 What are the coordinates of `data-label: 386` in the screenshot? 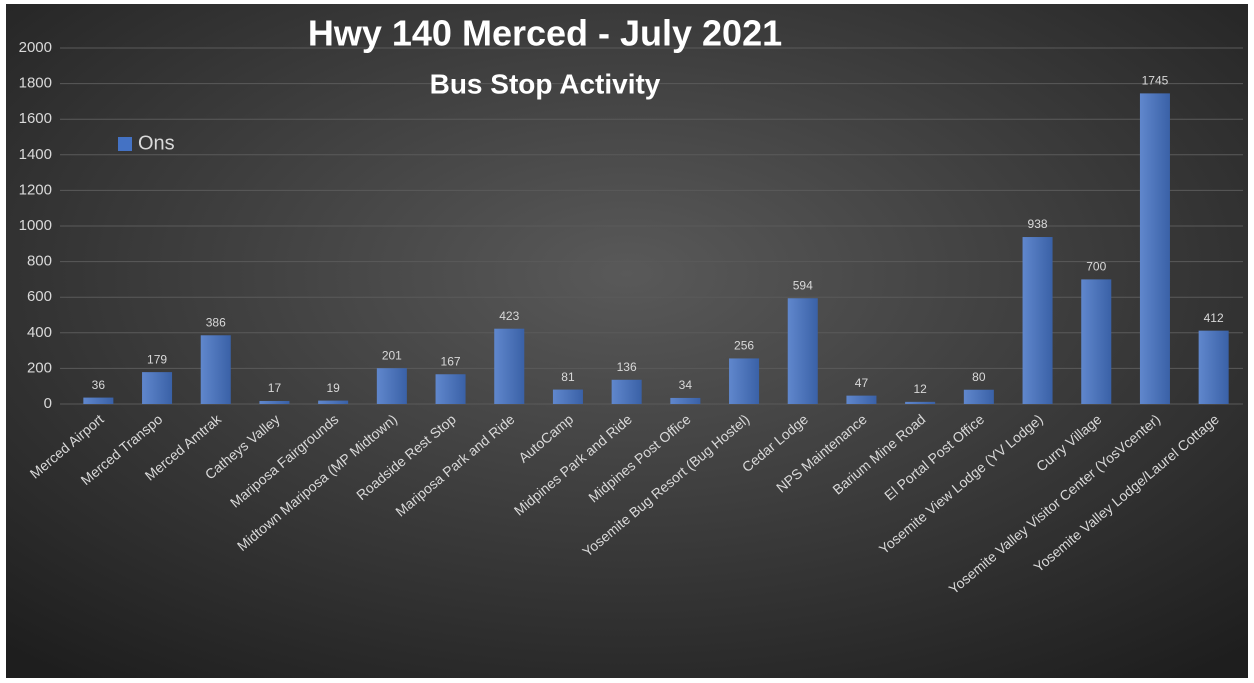 It's located at (216, 322).